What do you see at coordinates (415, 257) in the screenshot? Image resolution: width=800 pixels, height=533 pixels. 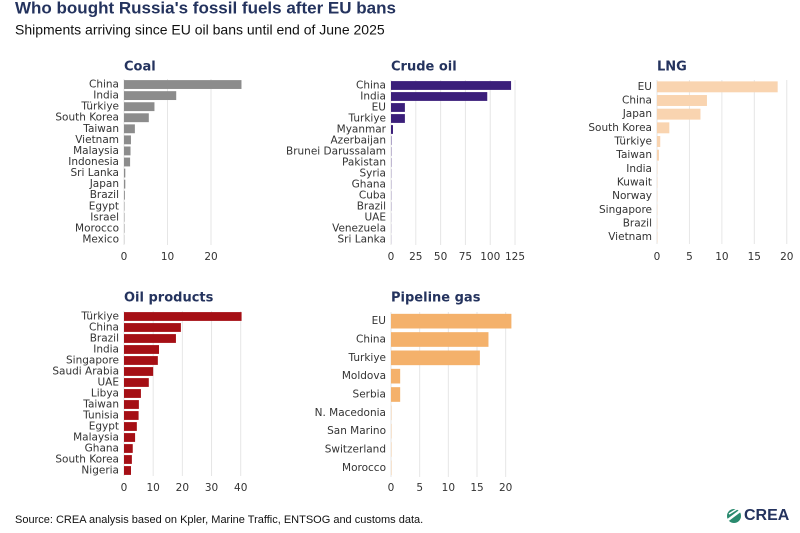 I see `x-tick-label: 25` at bounding box center [415, 257].